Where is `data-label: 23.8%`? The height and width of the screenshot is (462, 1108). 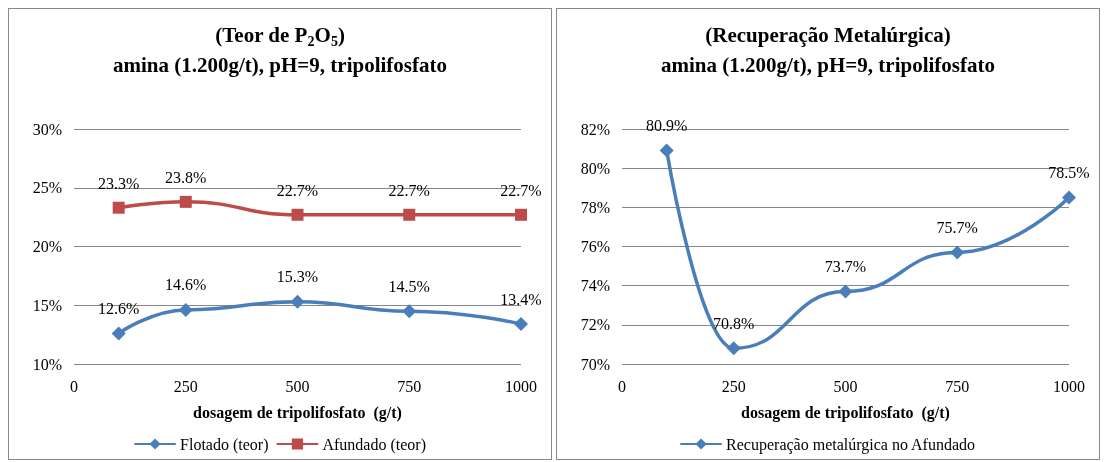
data-label: 23.8% is located at coordinates (186, 178).